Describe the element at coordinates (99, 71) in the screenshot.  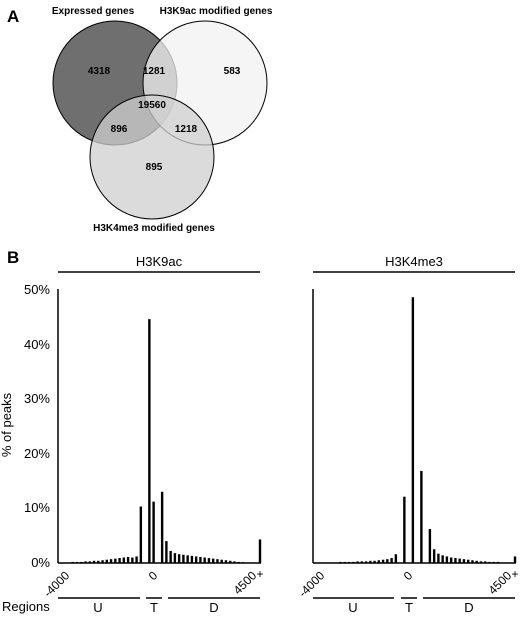
I see `venn-count-expressed-only: 4318` at that location.